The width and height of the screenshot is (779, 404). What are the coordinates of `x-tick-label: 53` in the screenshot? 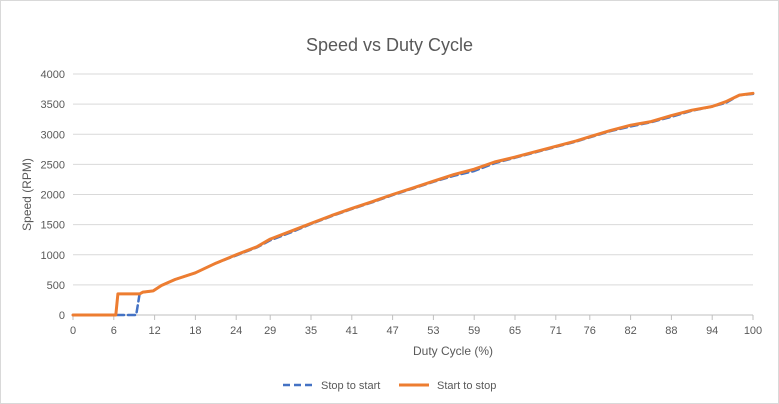 It's located at (433, 331).